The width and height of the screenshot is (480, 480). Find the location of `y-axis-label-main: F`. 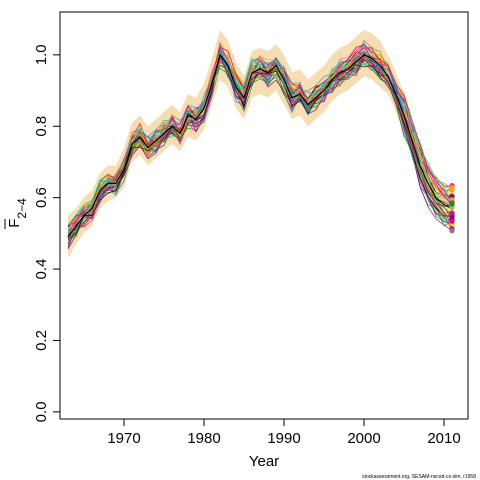

y-axis-label-main: F is located at coordinates (14, 223).